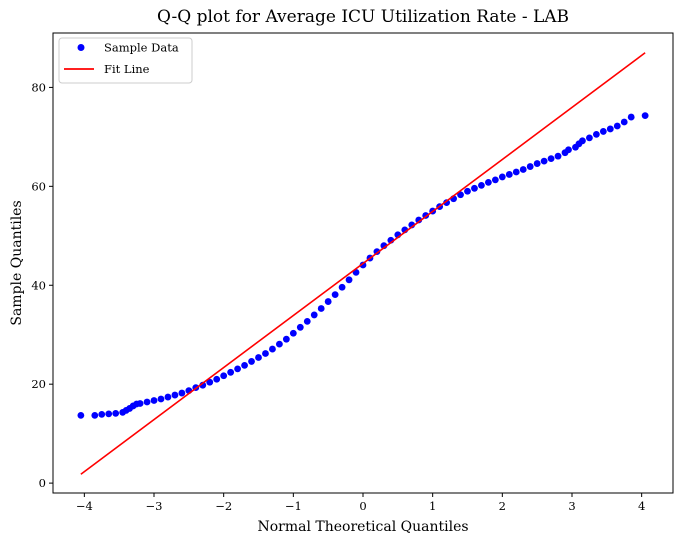 The width and height of the screenshot is (683, 546). I want to click on x-axis-label: Normal Theoretical Quantiles, so click(362, 527).